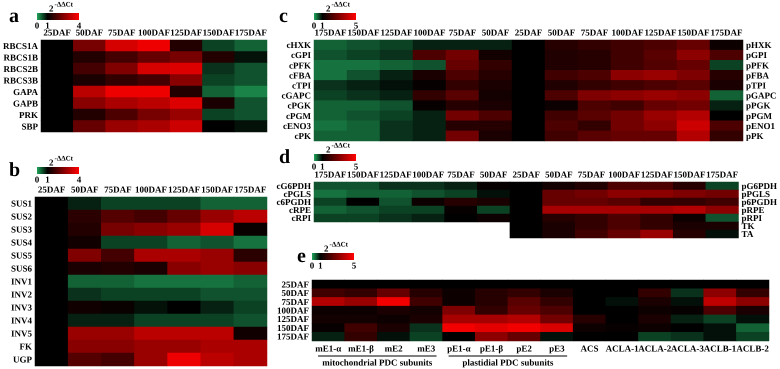  What do you see at coordinates (296, 301) in the screenshot?
I see `y-tick-label: 75DAF` at bounding box center [296, 301].